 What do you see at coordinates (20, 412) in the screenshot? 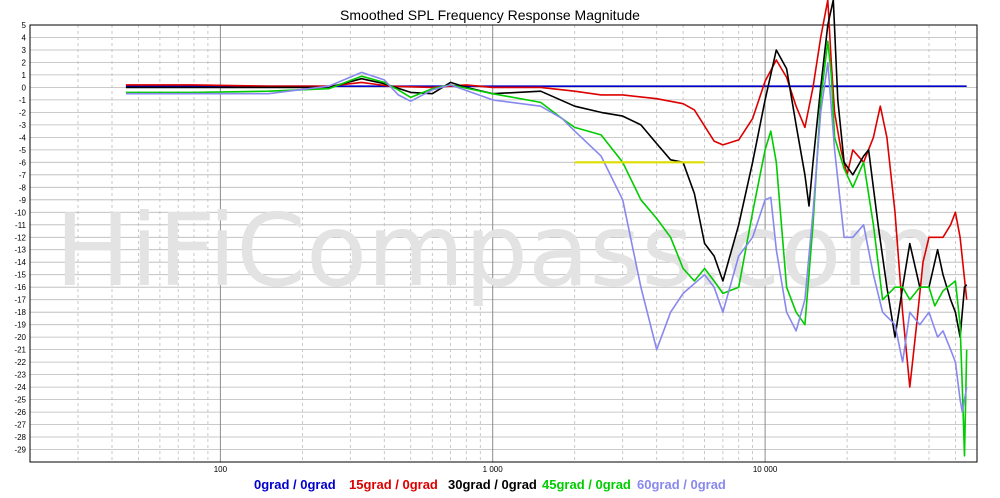
I see `y-tick-label: -26` at bounding box center [20, 412].